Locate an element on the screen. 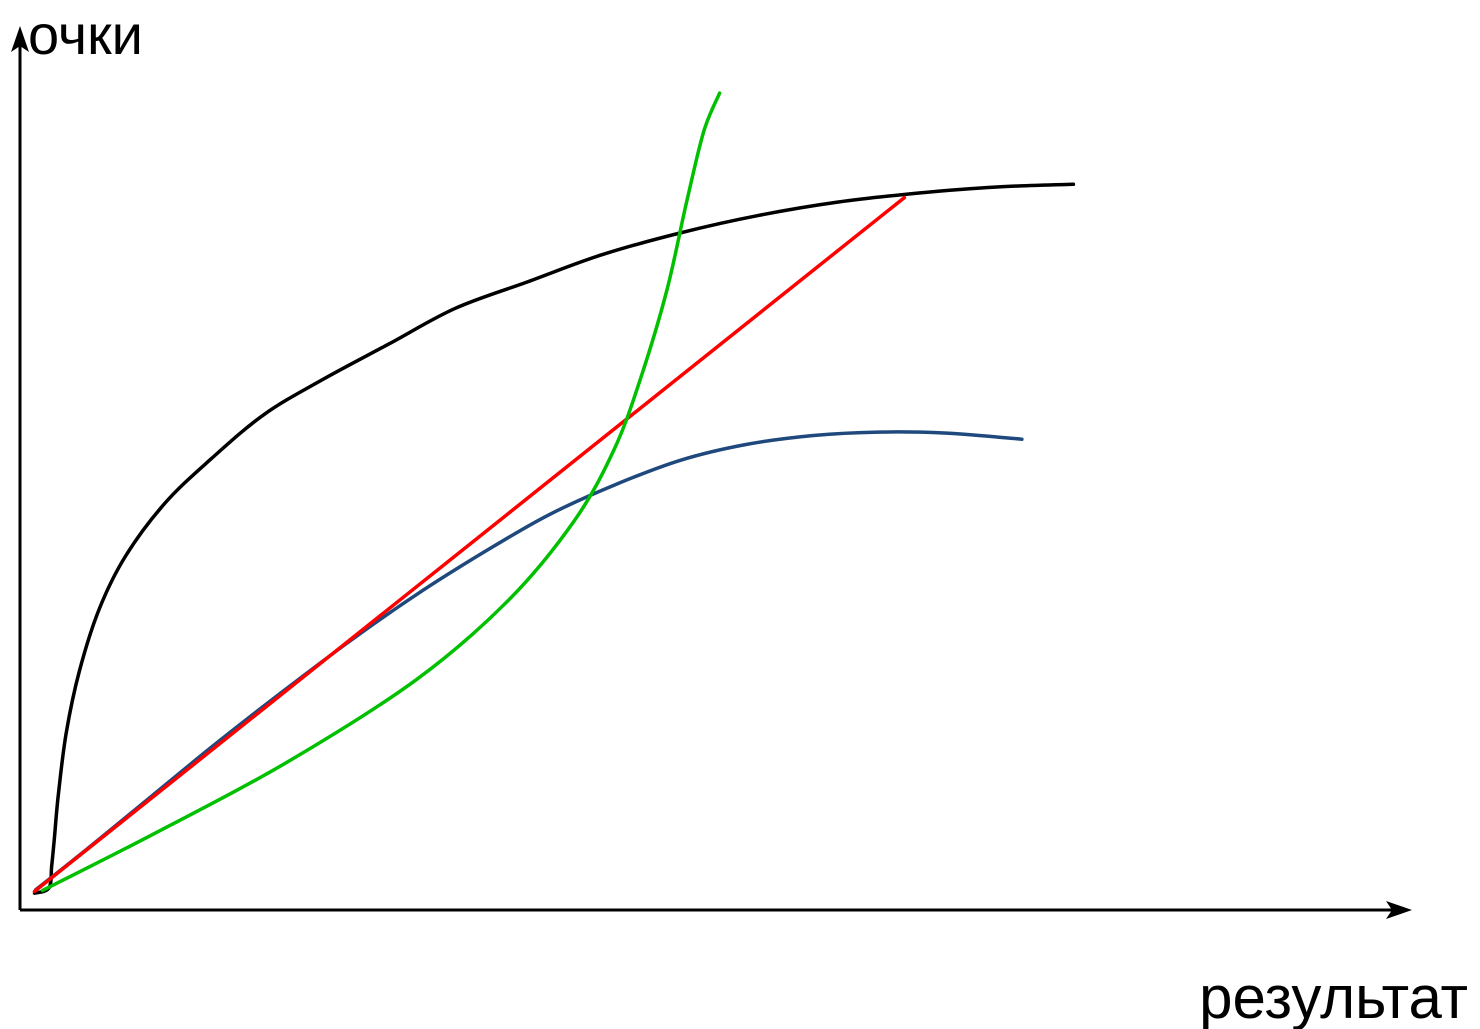 The width and height of the screenshot is (1480, 1029). y-axis-label: очки is located at coordinates (85, 34).